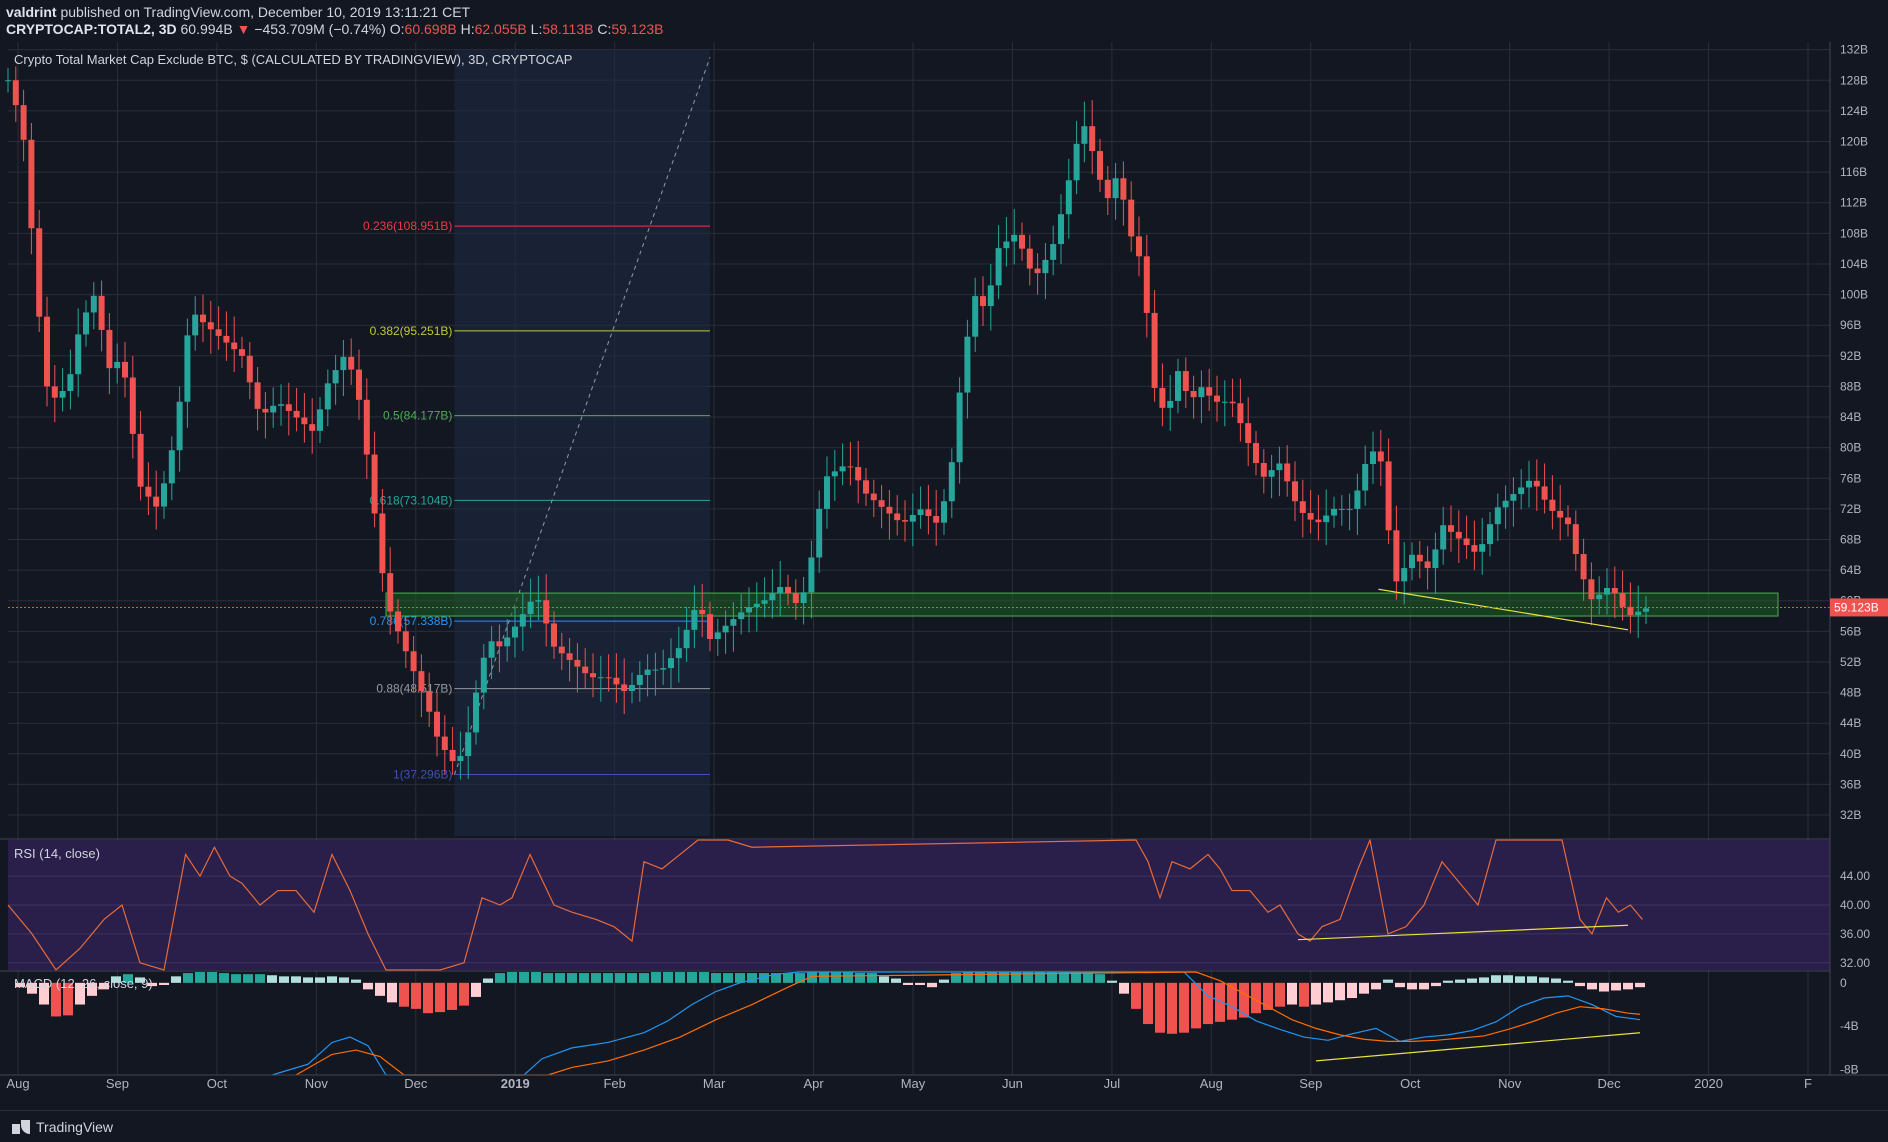  What do you see at coordinates (1112, 1083) in the screenshot?
I see `x-tick-label: Jul` at bounding box center [1112, 1083].